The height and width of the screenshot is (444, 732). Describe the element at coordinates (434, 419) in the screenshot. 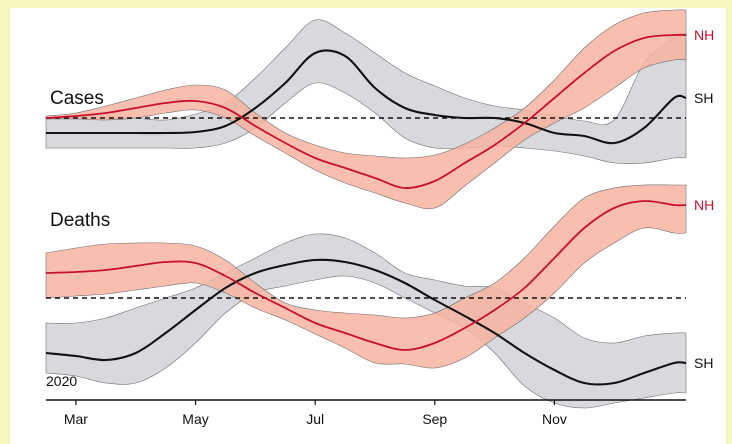

I see `x-tick-label: Sep` at that location.